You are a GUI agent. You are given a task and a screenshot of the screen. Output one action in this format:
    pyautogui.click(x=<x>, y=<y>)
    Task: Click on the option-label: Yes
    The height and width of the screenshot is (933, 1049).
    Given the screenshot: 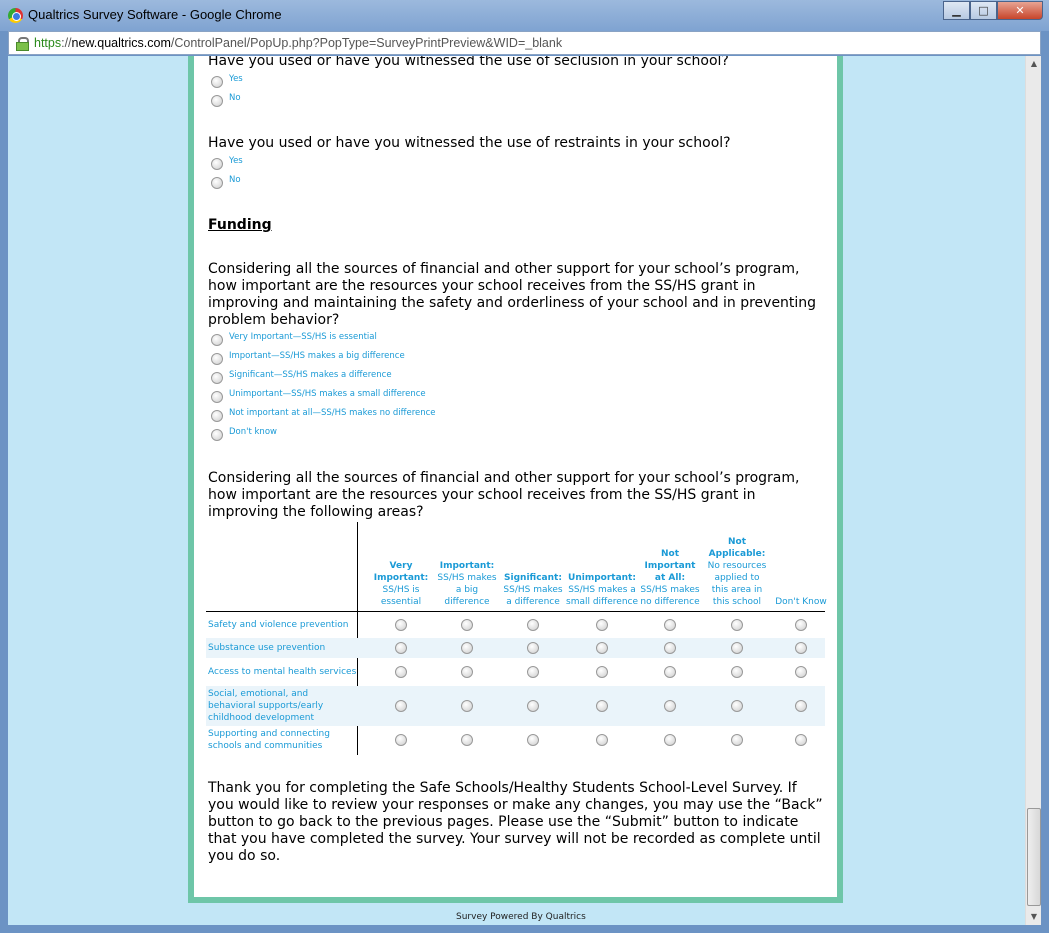 What is the action you would take?
    pyautogui.click(x=236, y=161)
    